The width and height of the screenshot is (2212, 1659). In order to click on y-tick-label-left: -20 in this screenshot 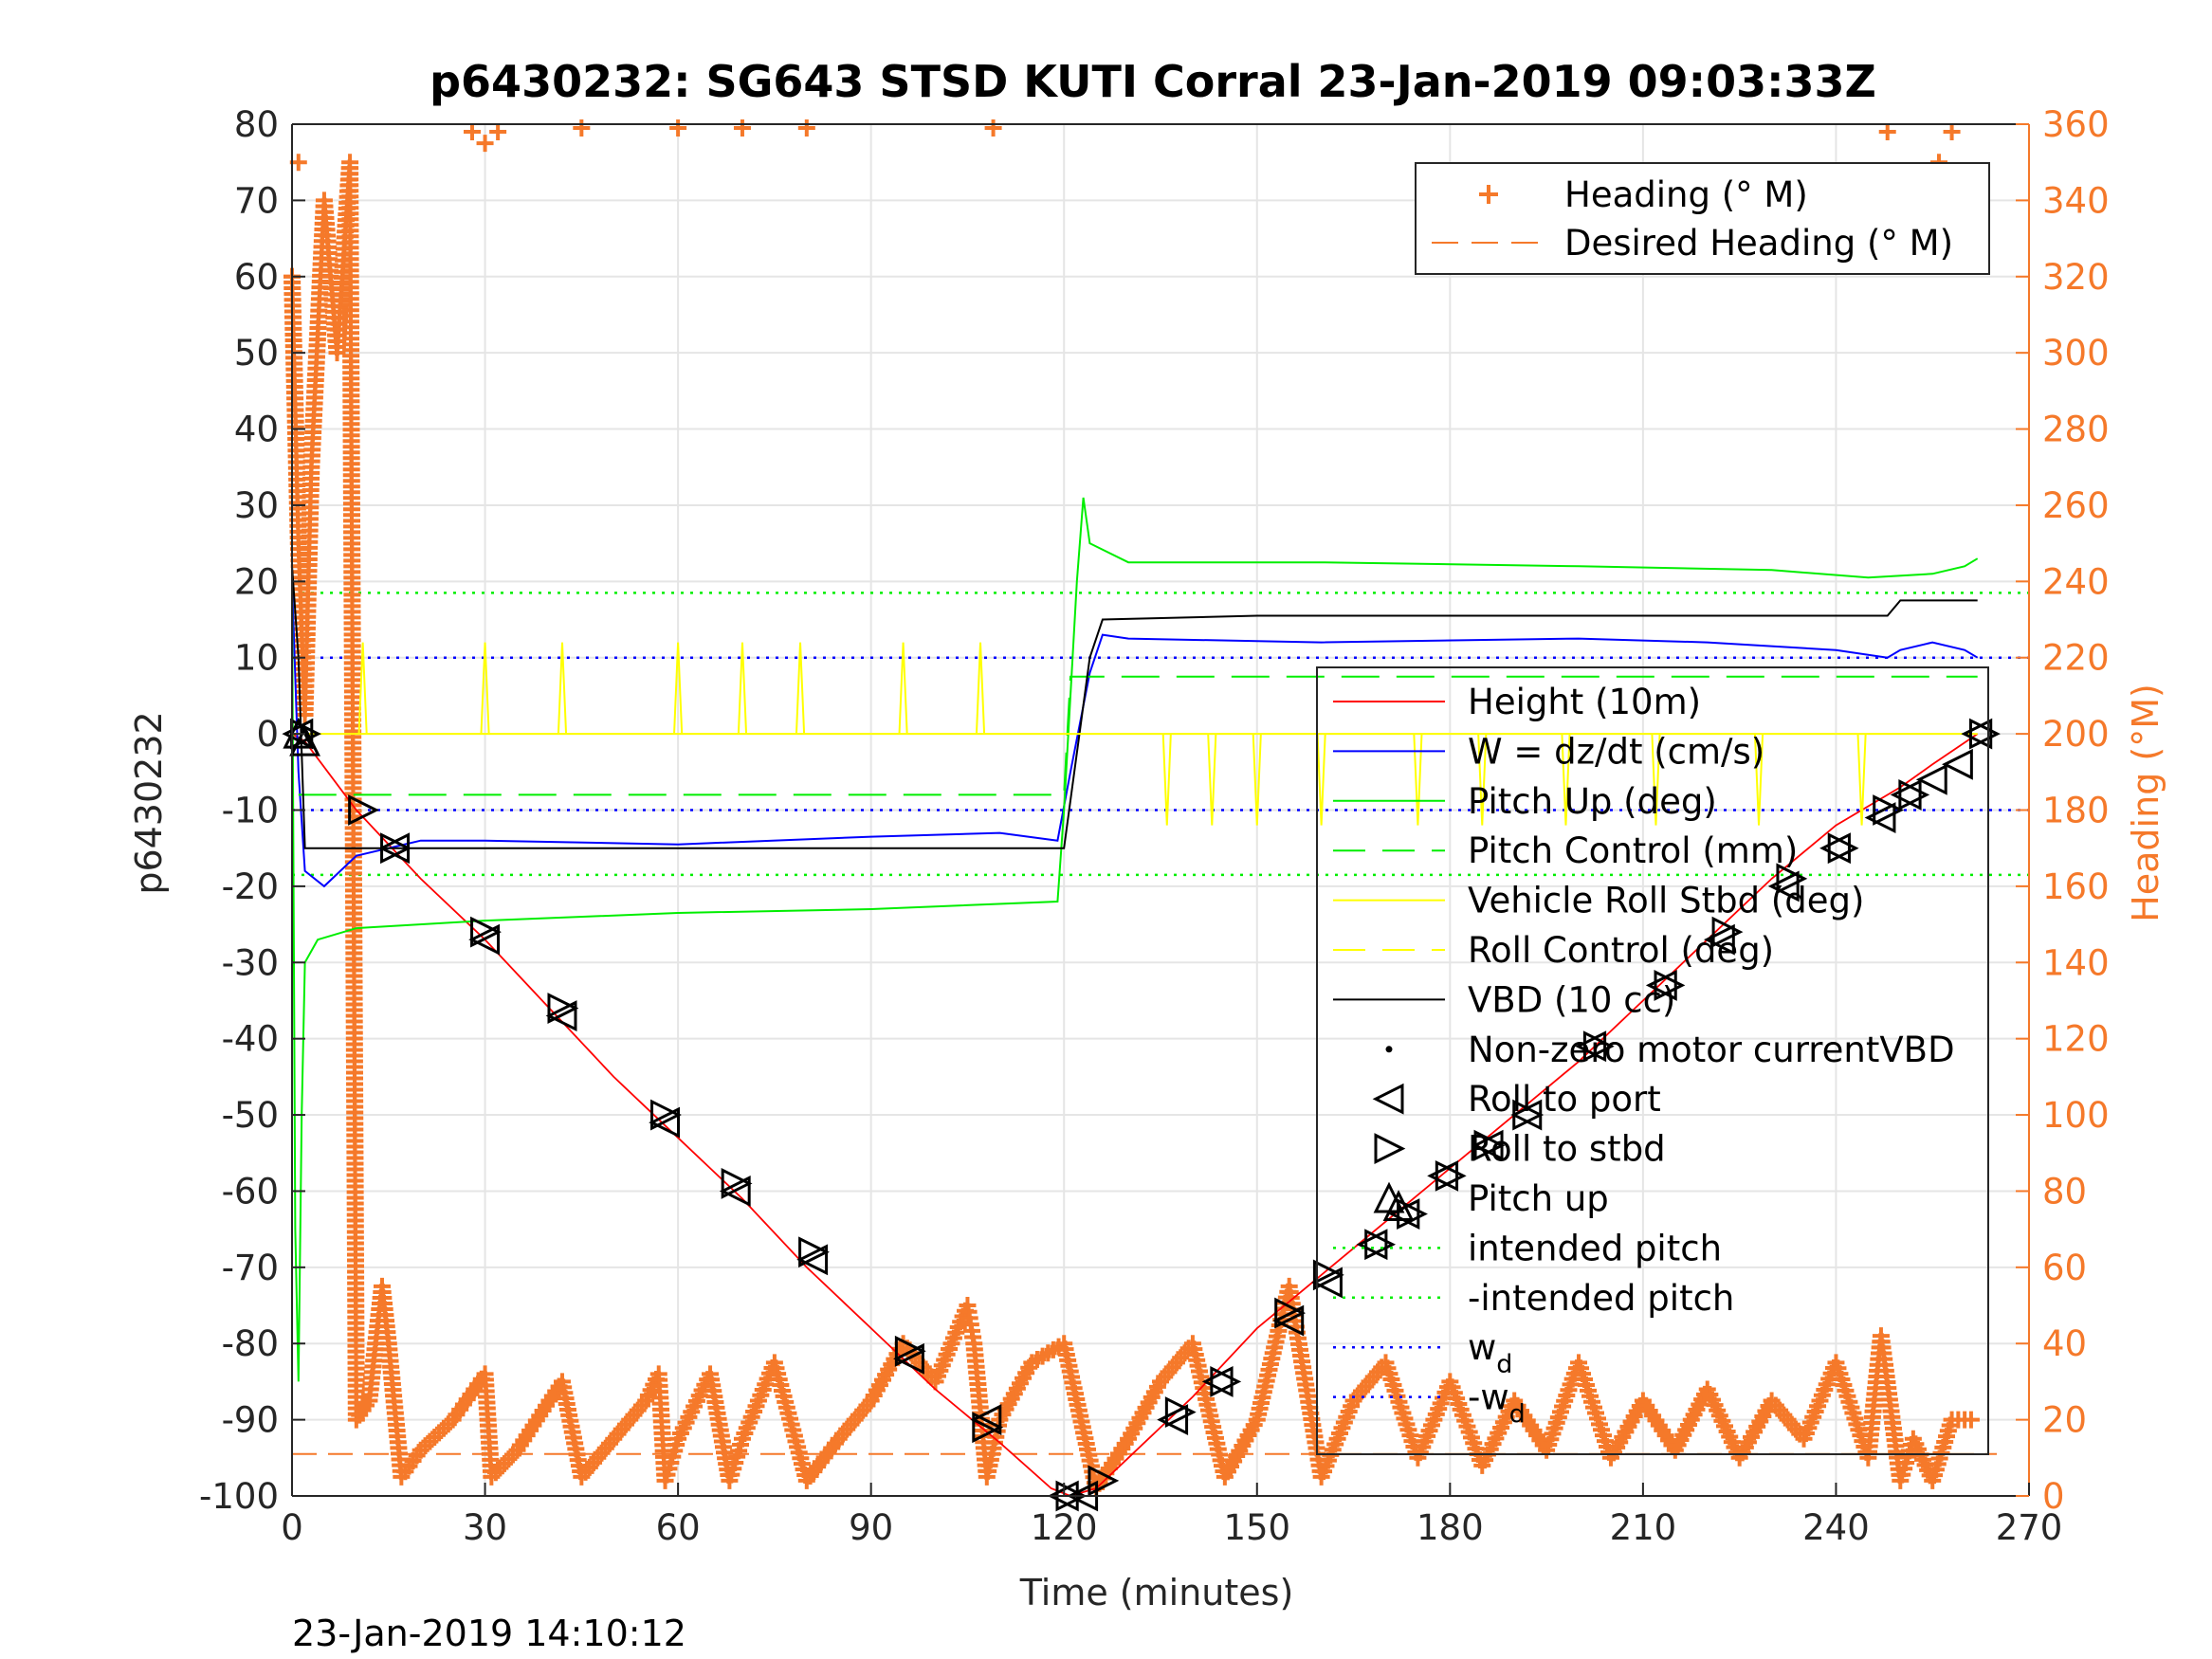, I will do `click(250, 886)`.